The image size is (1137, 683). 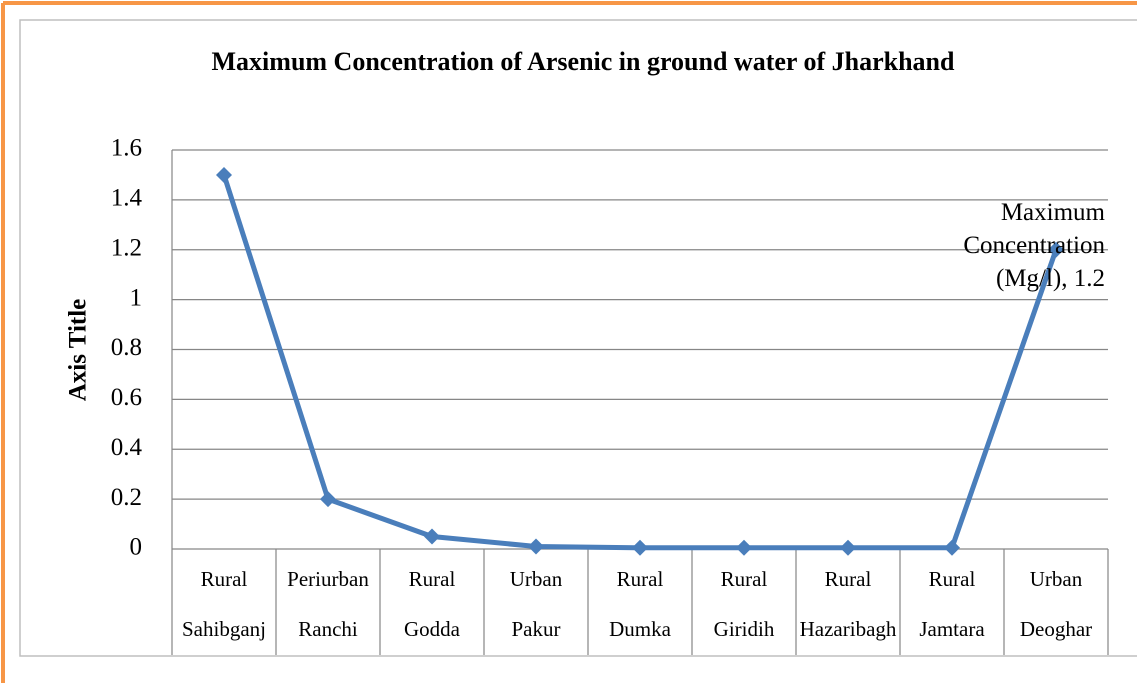 What do you see at coordinates (1034, 245) in the screenshot?
I see `data-label: Maximum Concentration (Mg/l), 1.2` at bounding box center [1034, 245].